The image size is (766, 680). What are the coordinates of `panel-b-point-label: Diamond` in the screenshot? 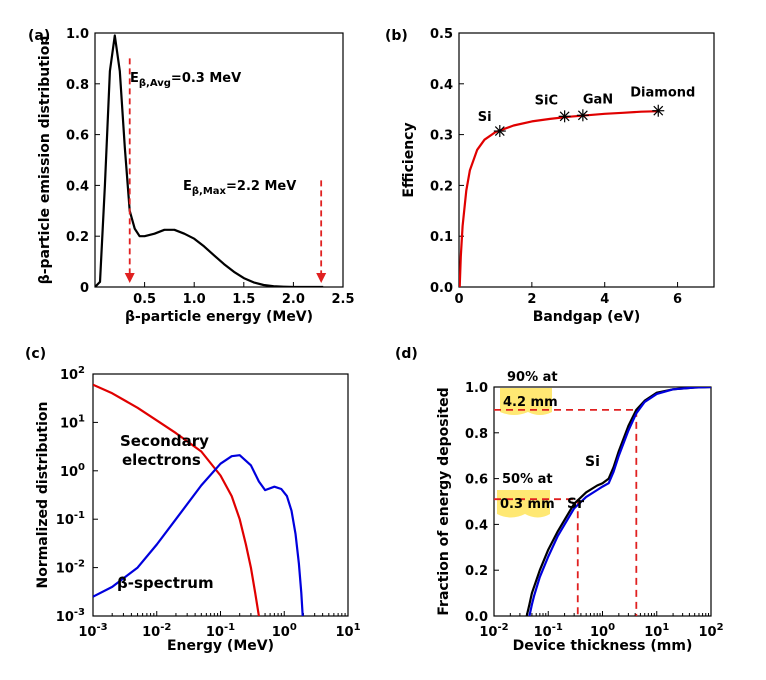 It's located at (662, 93).